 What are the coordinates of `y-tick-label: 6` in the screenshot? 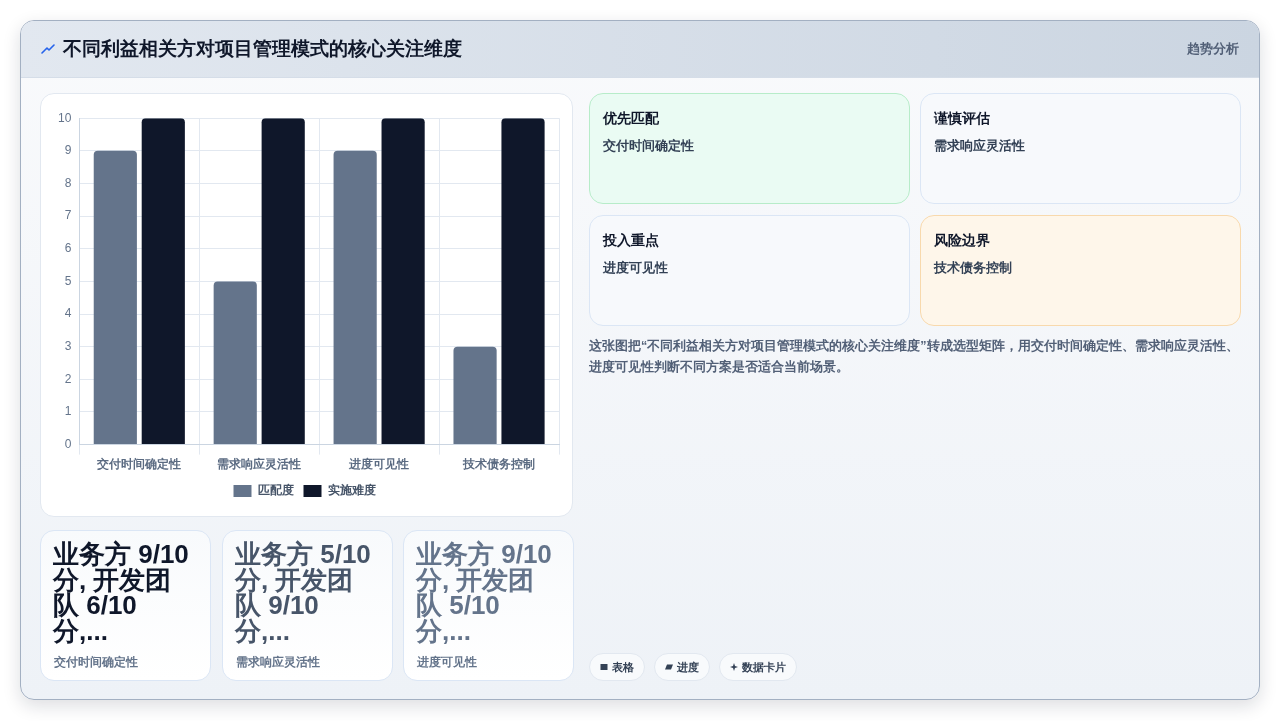 It's located at (68, 248).